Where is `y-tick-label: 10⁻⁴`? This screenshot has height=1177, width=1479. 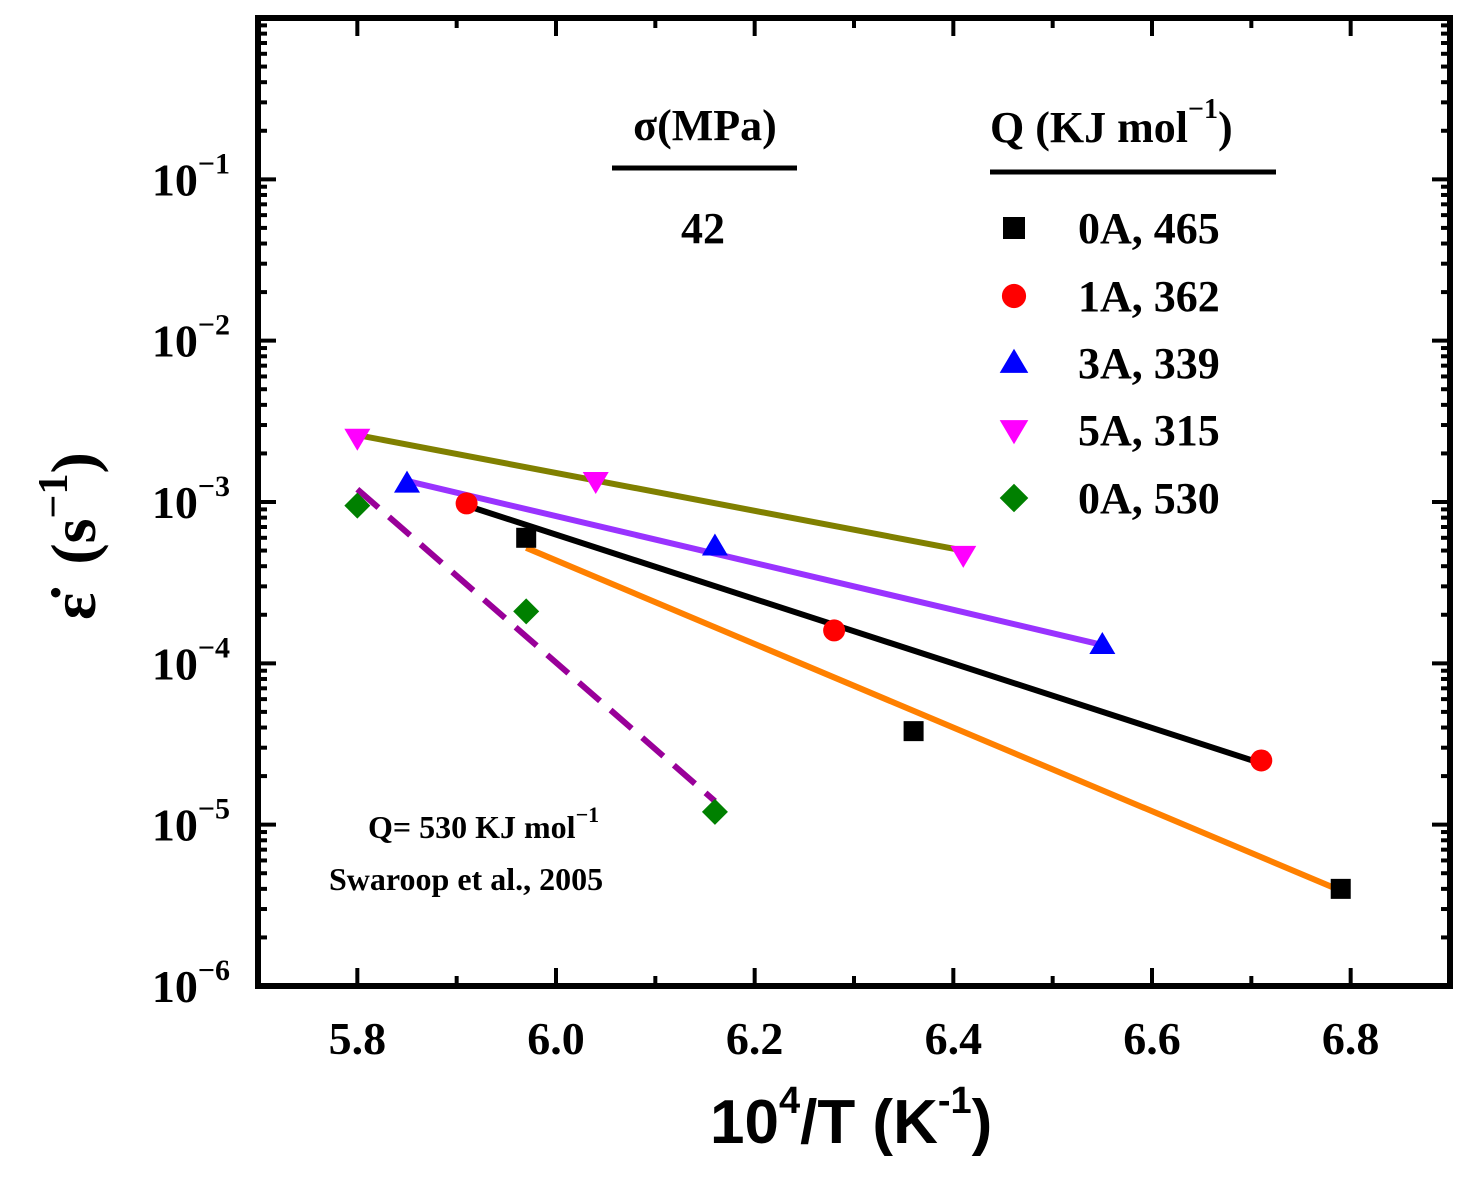 y-tick-label: 10⁻⁴ is located at coordinates (191, 660).